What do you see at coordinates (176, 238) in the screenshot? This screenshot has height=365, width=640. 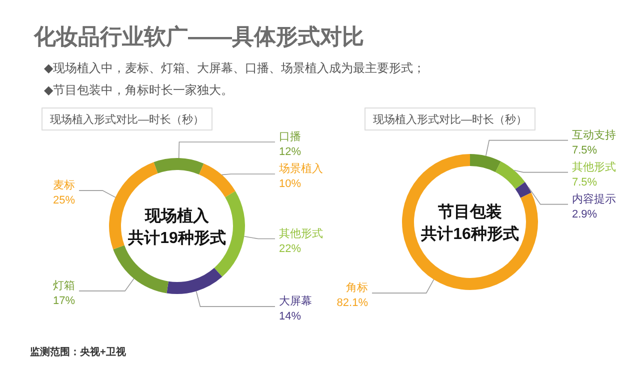 I see `text: 共计19种形式` at bounding box center [176, 238].